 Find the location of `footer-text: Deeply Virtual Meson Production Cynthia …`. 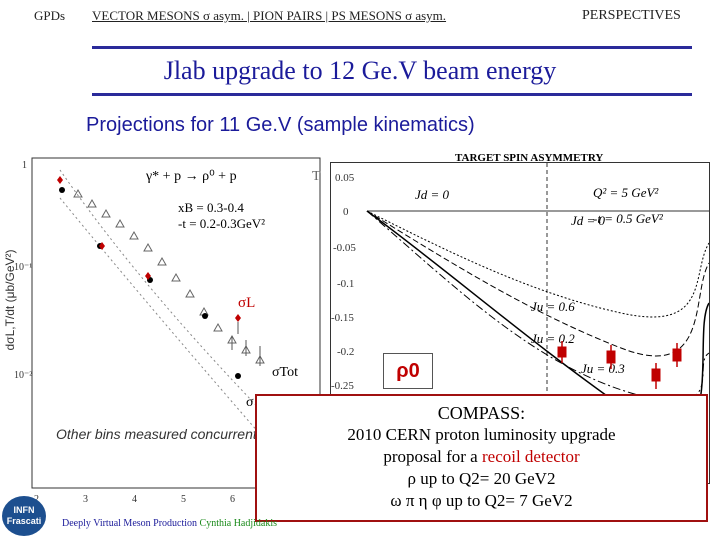

footer-text: Deeply Virtual Meson Production Cynthia … is located at coordinates (169, 523).